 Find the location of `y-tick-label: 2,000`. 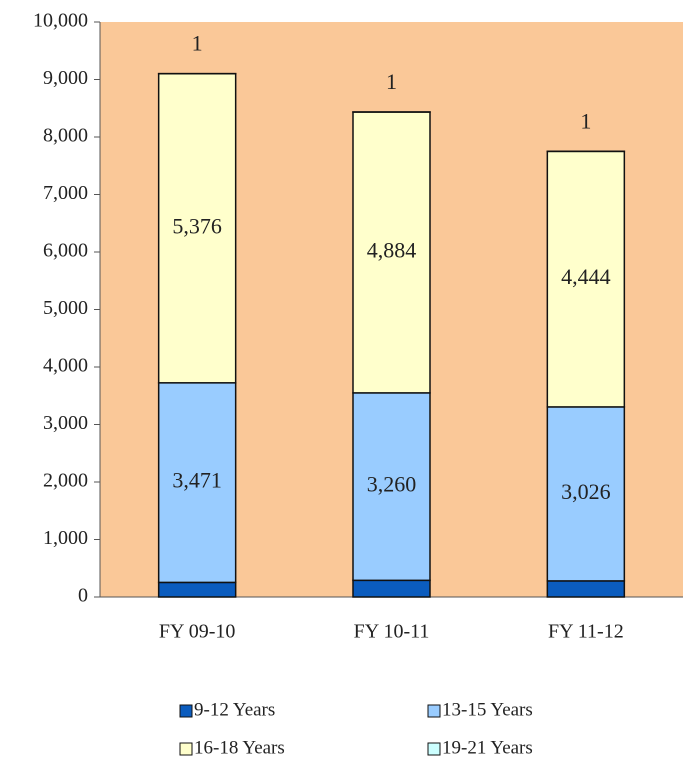

y-tick-label: 2,000 is located at coordinates (65, 481).